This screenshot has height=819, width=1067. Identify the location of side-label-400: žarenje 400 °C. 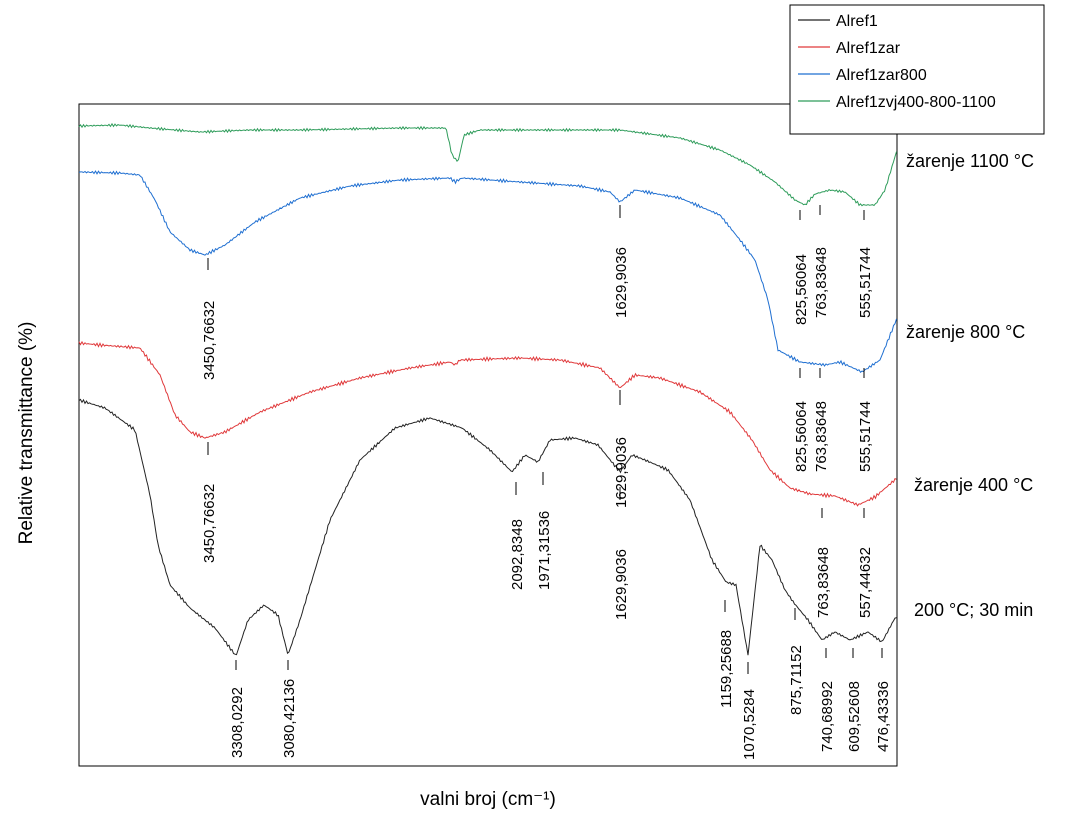
(973, 485).